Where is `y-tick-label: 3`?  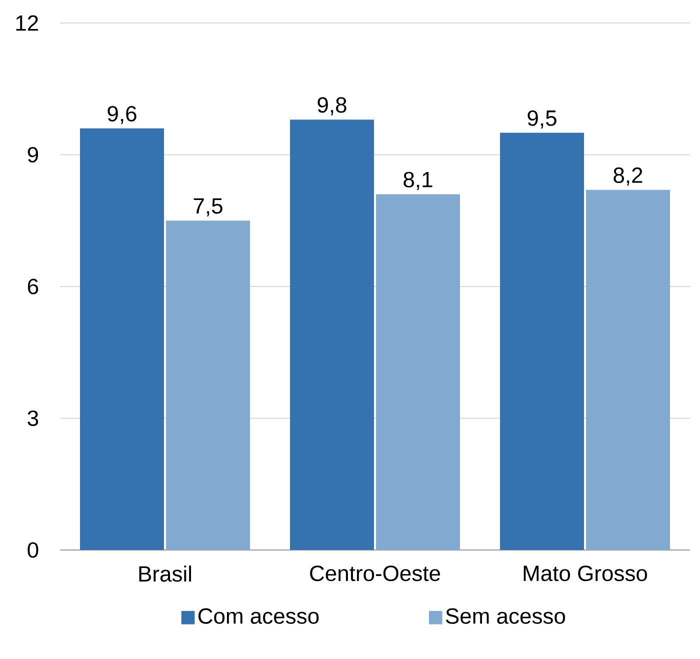
y-tick-label: 3 is located at coordinates (33, 418).